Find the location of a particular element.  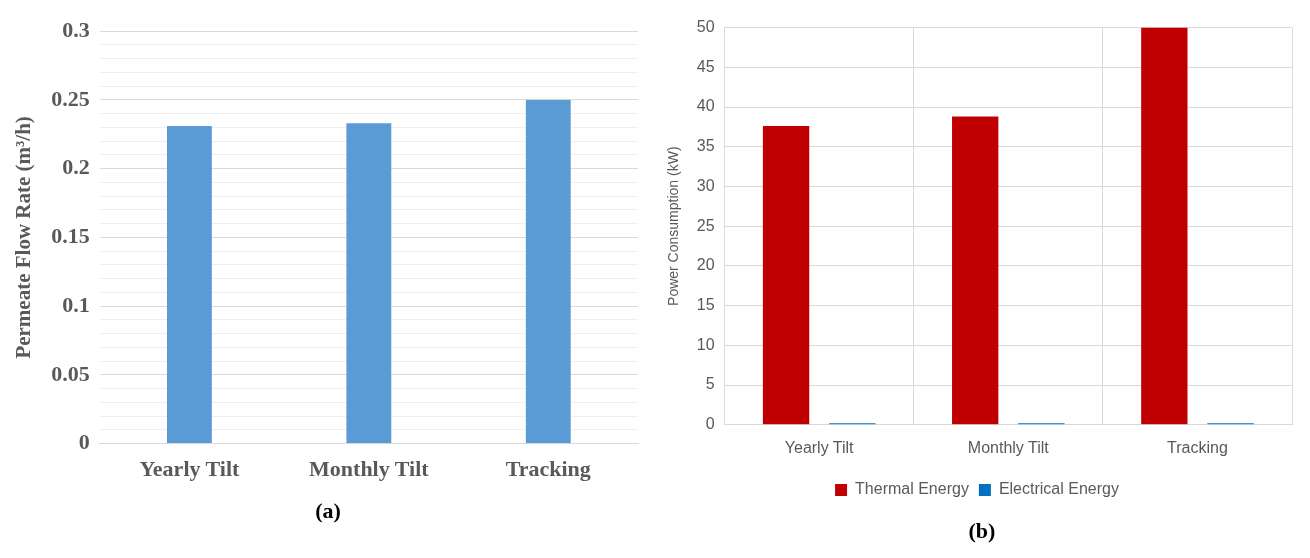

y-tick-label: 30 is located at coordinates (705, 185).